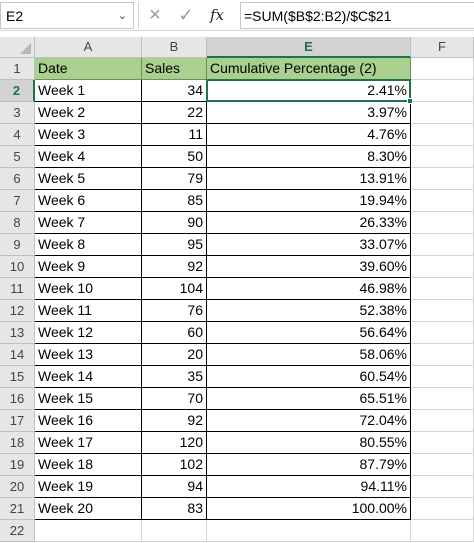 The width and height of the screenshot is (474, 543). I want to click on date-cell: Week 12, so click(88, 333).